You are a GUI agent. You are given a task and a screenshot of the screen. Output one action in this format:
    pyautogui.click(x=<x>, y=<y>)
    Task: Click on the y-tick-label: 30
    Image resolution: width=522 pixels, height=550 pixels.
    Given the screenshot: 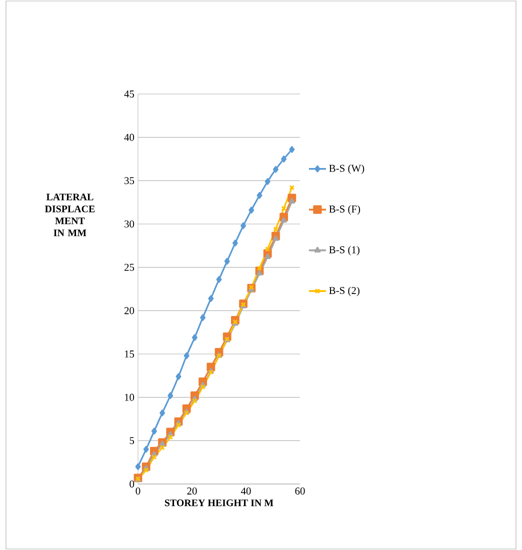 What is the action you would take?
    pyautogui.click(x=129, y=224)
    